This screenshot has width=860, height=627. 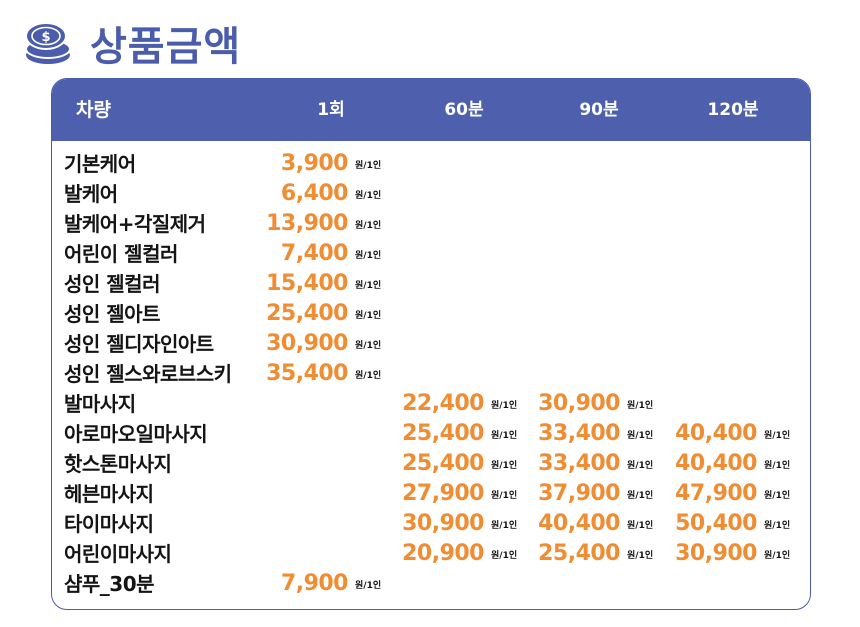 What do you see at coordinates (100, 404) in the screenshot?
I see `service-name: 발마사지` at bounding box center [100, 404].